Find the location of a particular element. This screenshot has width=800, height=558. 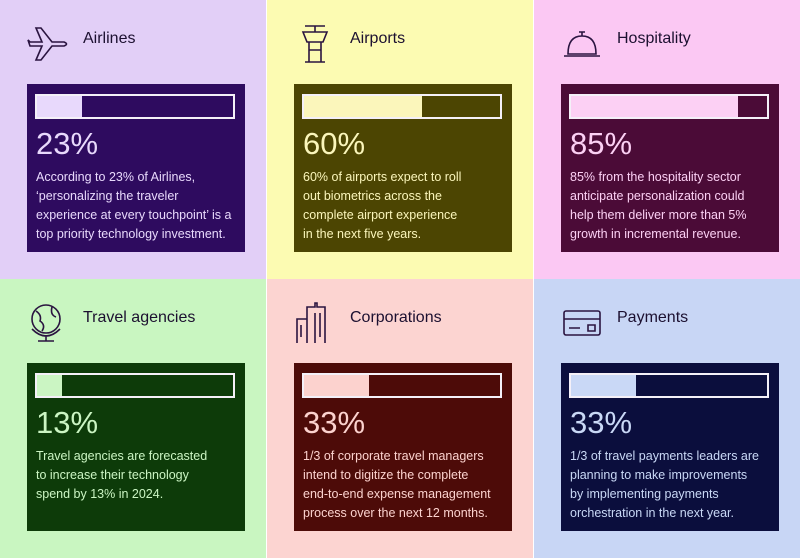

description-line: complete airport experience is located at coordinates (380, 215).